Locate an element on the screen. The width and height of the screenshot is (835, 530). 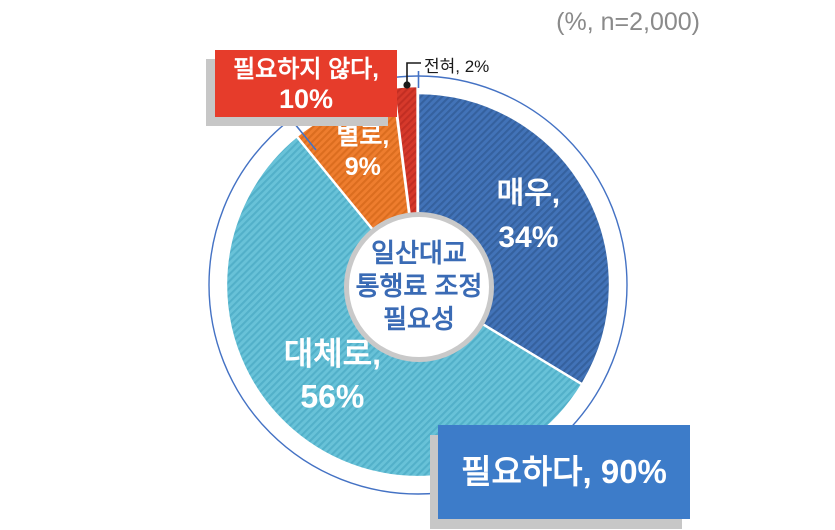
slice-label-0-매우: 매우, 34% is located at coordinates (529, 215).